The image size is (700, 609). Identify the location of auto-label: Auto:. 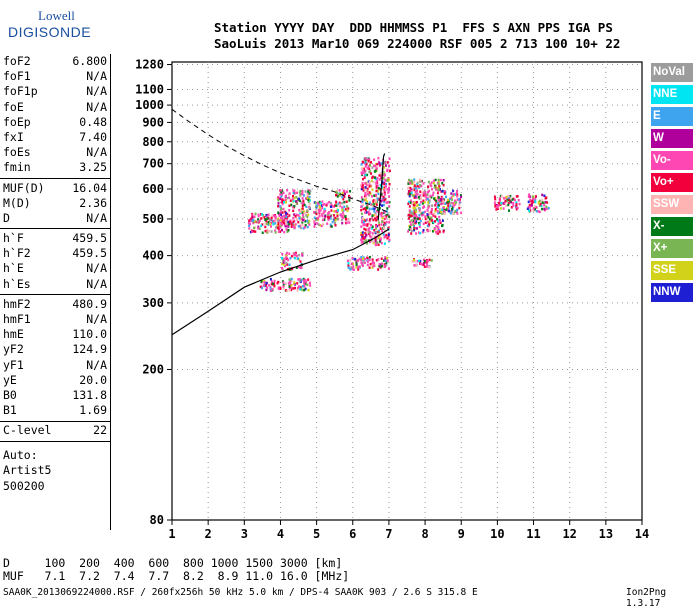
(20, 454).